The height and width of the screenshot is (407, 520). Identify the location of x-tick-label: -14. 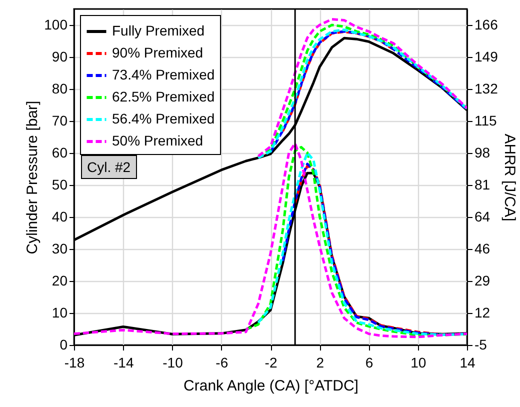
(124, 362).